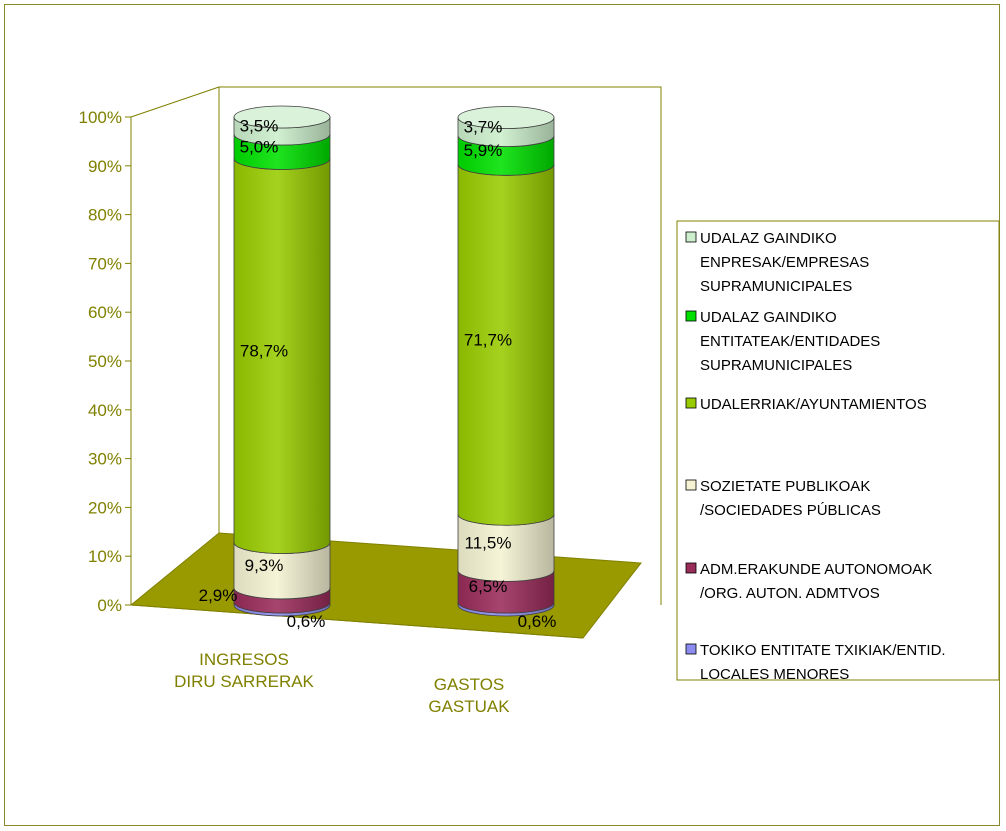 The width and height of the screenshot is (1006, 831). Describe the element at coordinates (469, 684) in the screenshot. I see `category-label: GASTOS` at that location.